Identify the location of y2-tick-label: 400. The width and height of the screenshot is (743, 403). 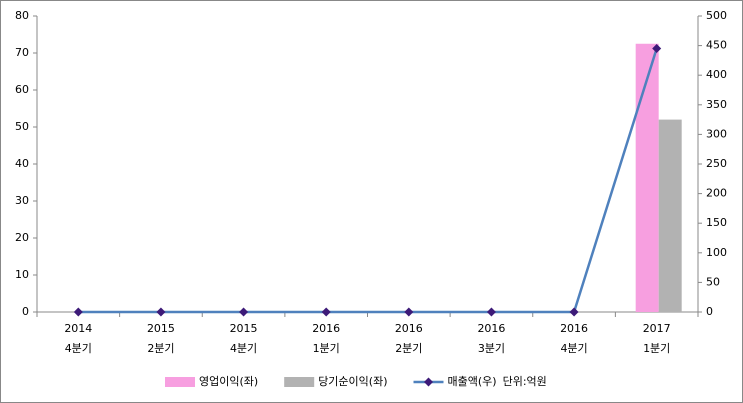
(716, 74).